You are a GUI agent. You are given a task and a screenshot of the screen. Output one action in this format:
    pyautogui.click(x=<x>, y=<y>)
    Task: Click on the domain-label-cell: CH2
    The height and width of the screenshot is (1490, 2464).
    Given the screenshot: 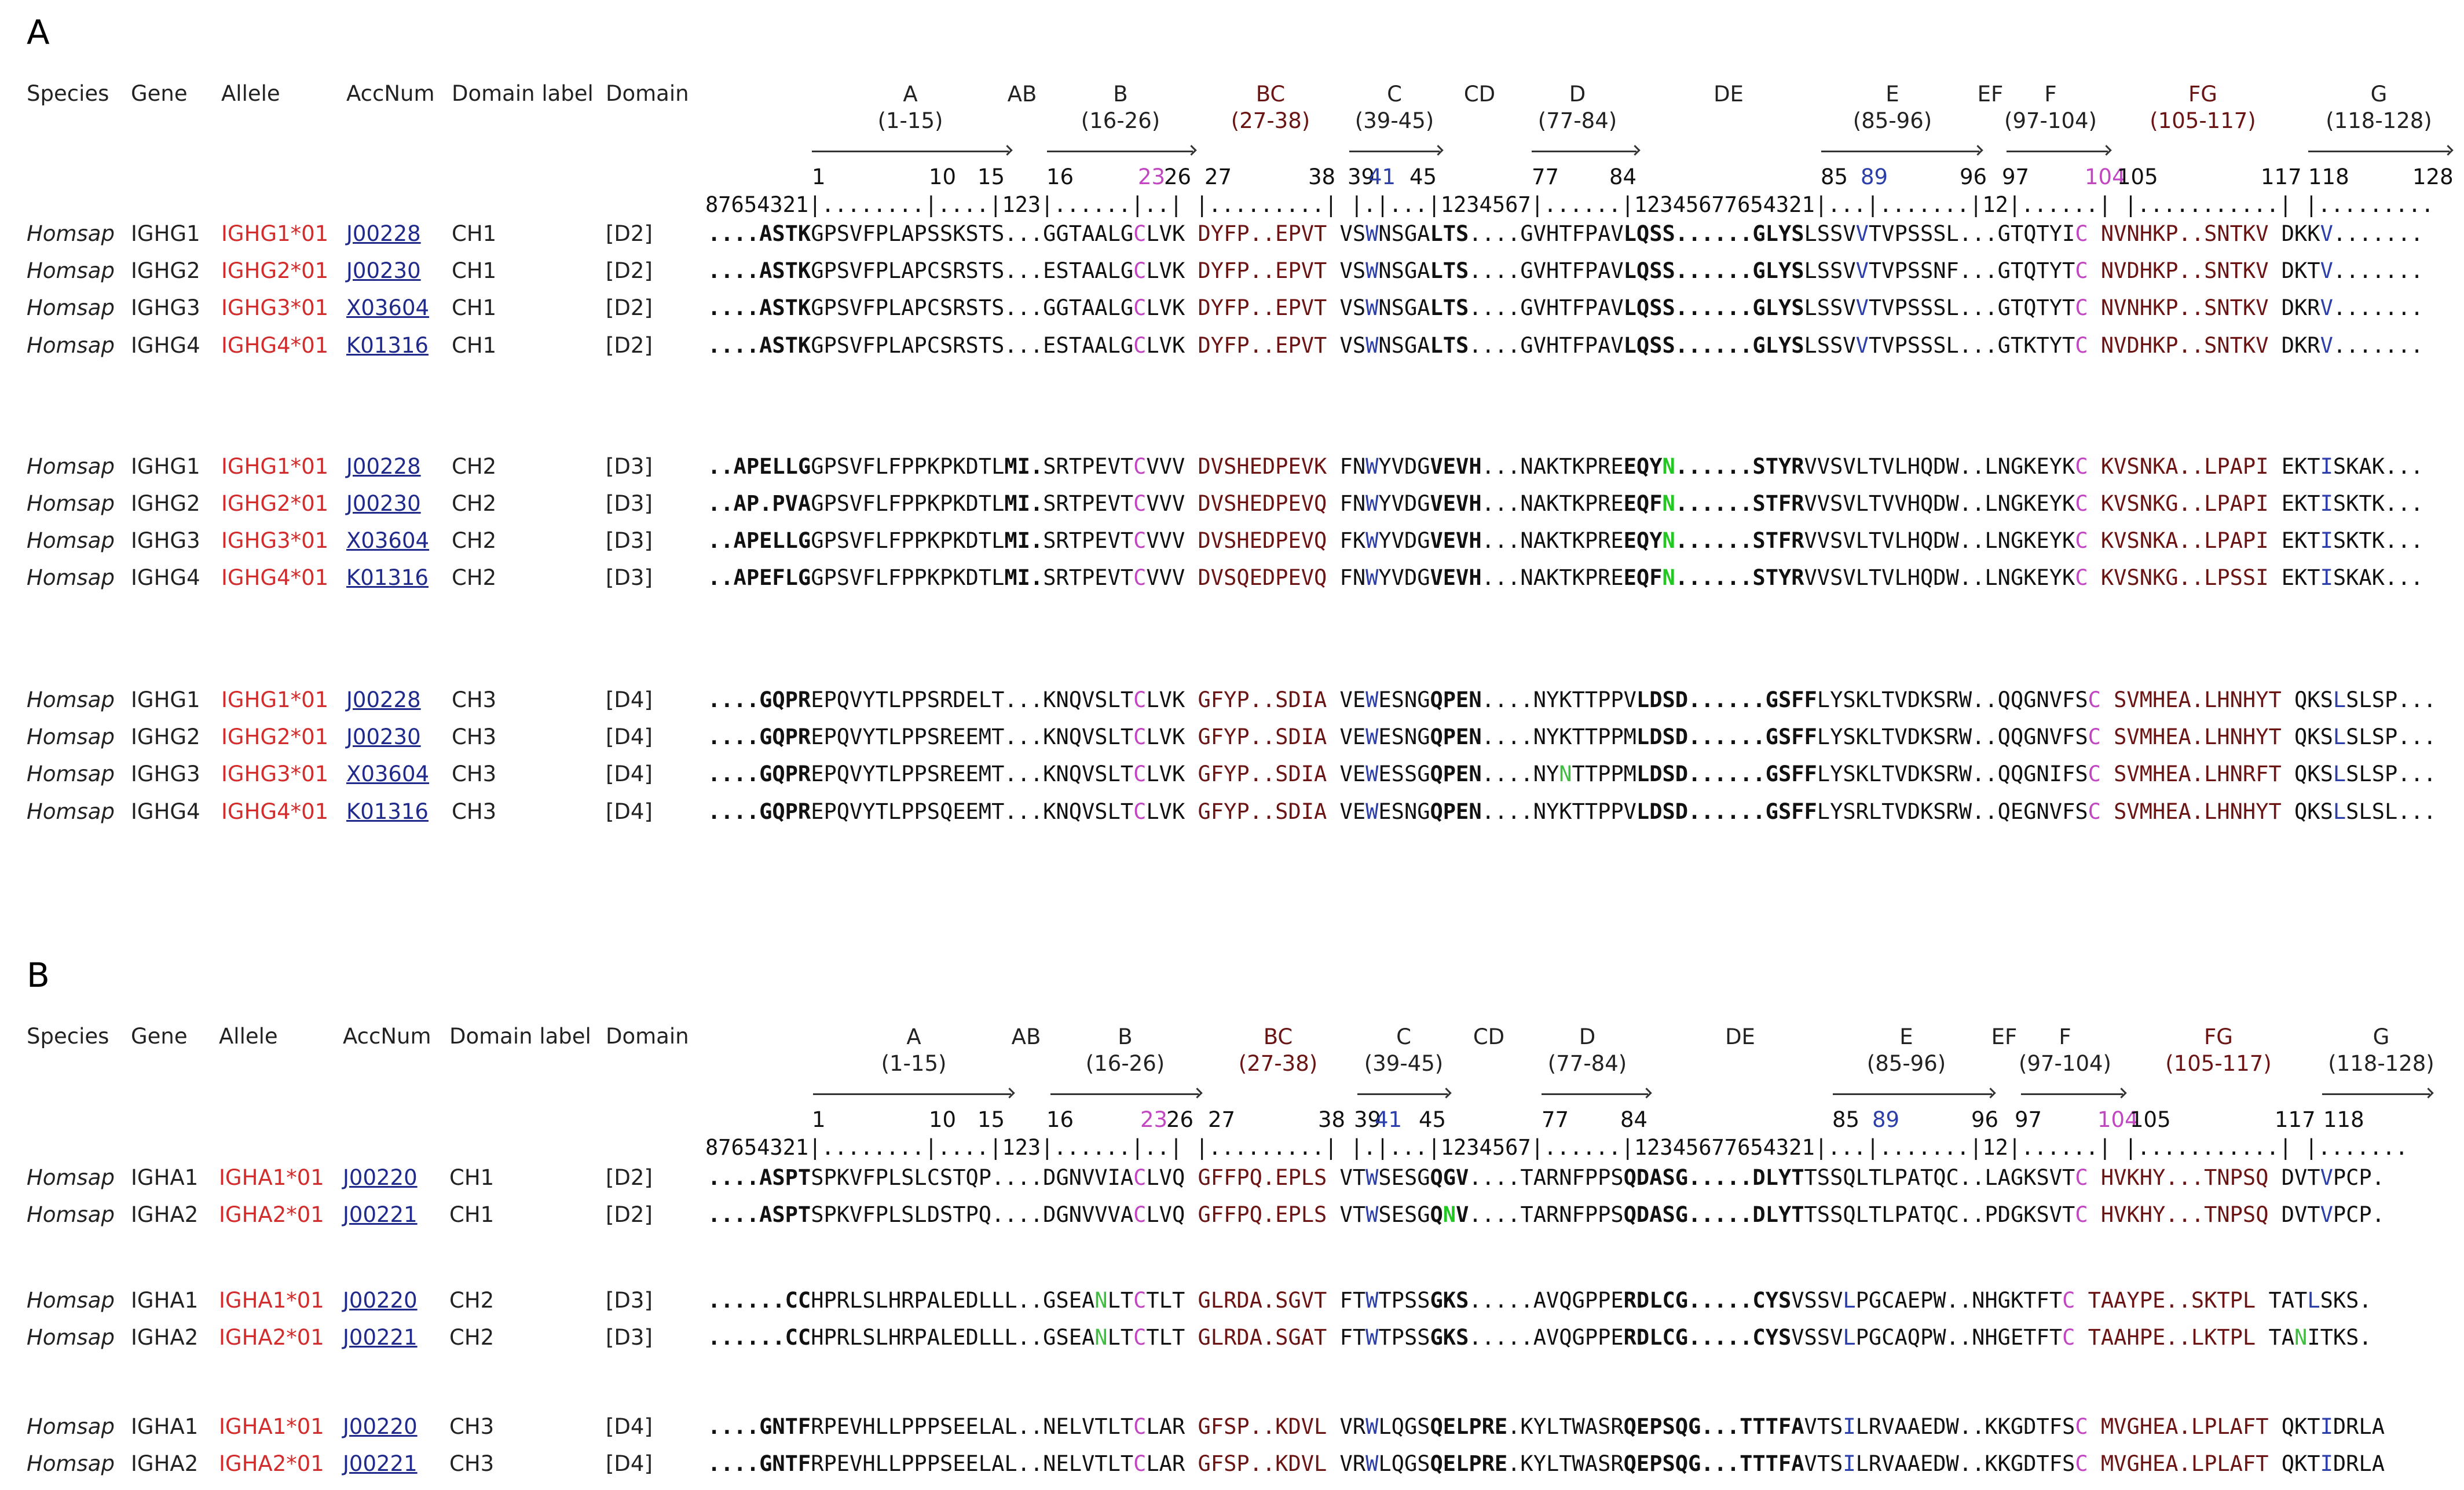 What is the action you would take?
    pyautogui.click(x=474, y=577)
    